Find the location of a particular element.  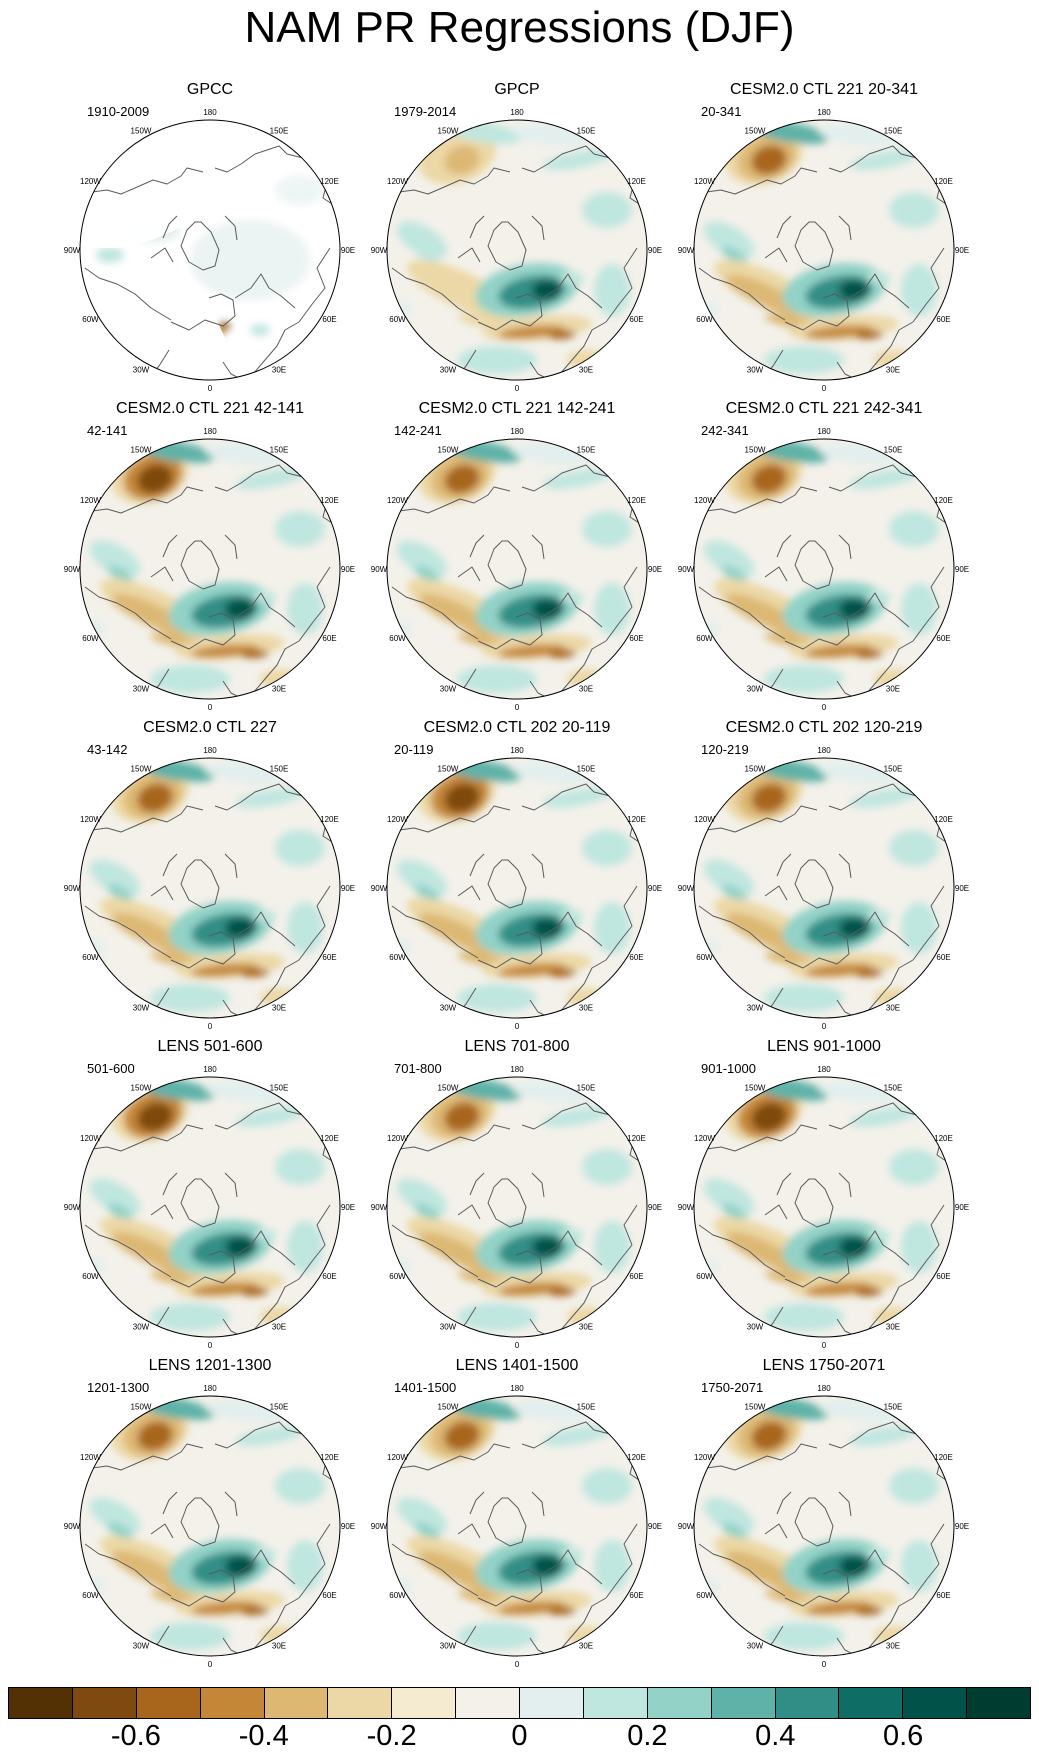

figure-title: NAM PR Regressions (DJF) is located at coordinates (519, 27).